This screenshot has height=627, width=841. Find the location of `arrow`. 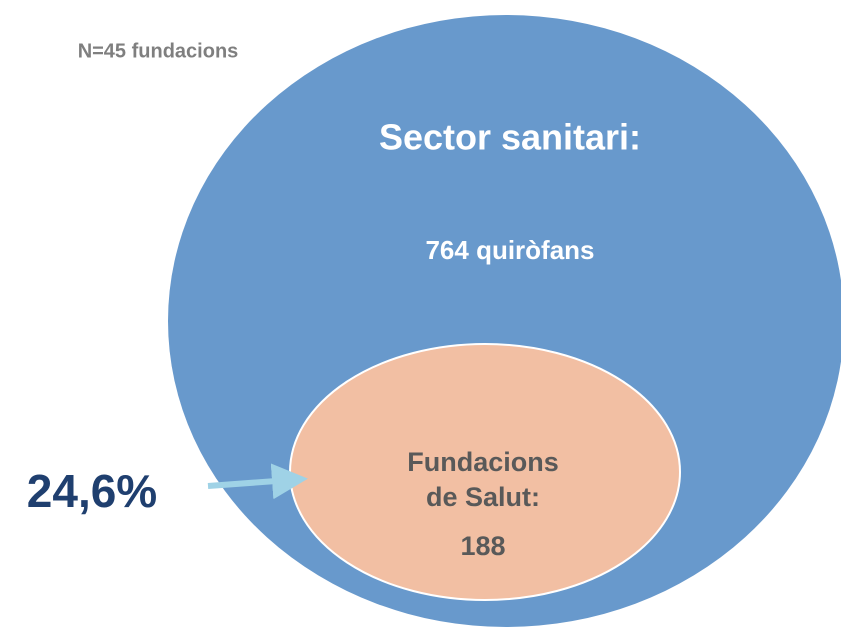

arrow is located at coordinates (257, 481).